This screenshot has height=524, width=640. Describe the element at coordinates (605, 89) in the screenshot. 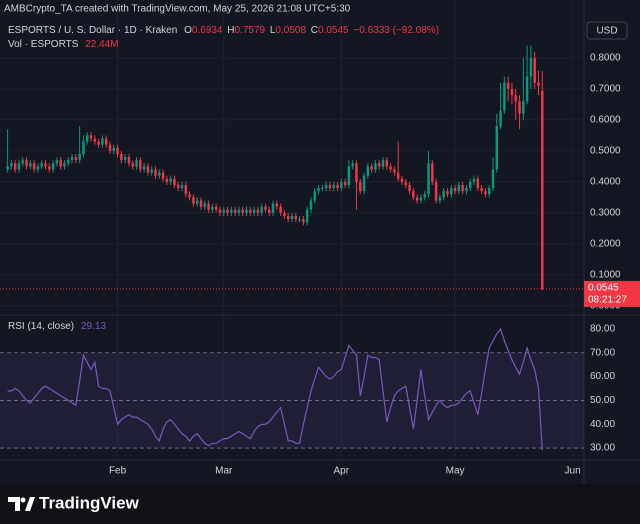

I see `y-tick-label: 0.7000` at that location.